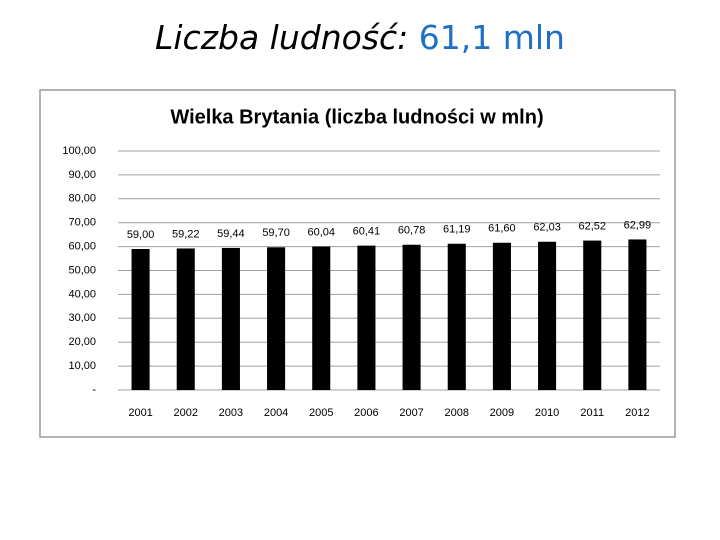  I want to click on value-label: 59,22, so click(186, 234).